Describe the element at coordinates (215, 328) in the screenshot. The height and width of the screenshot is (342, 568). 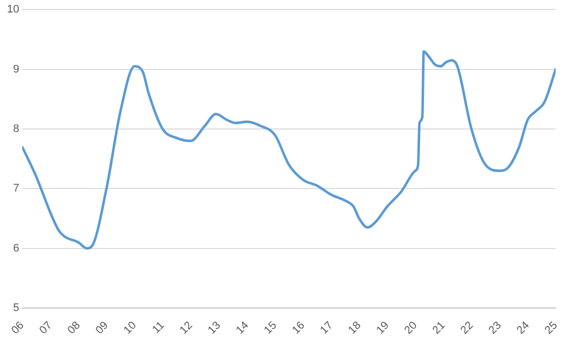
I see `x-tick-label: 13` at that location.